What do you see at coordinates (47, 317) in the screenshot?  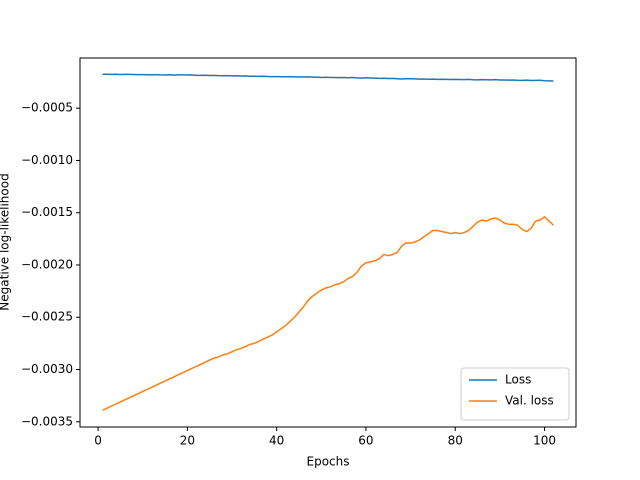 I see `y-tick-label: −0.0025` at bounding box center [47, 317].